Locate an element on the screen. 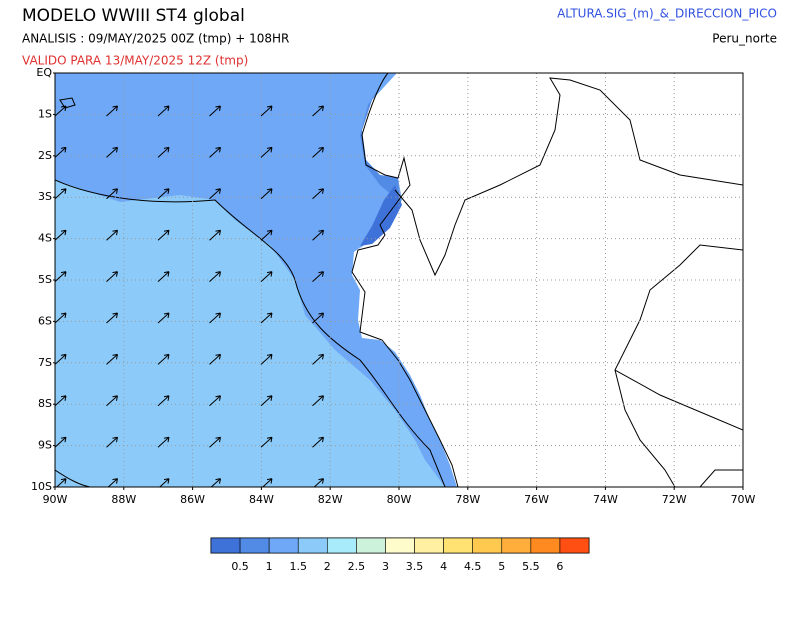 This screenshot has width=800, height=622. lat-label: 4S is located at coordinates (45, 238).